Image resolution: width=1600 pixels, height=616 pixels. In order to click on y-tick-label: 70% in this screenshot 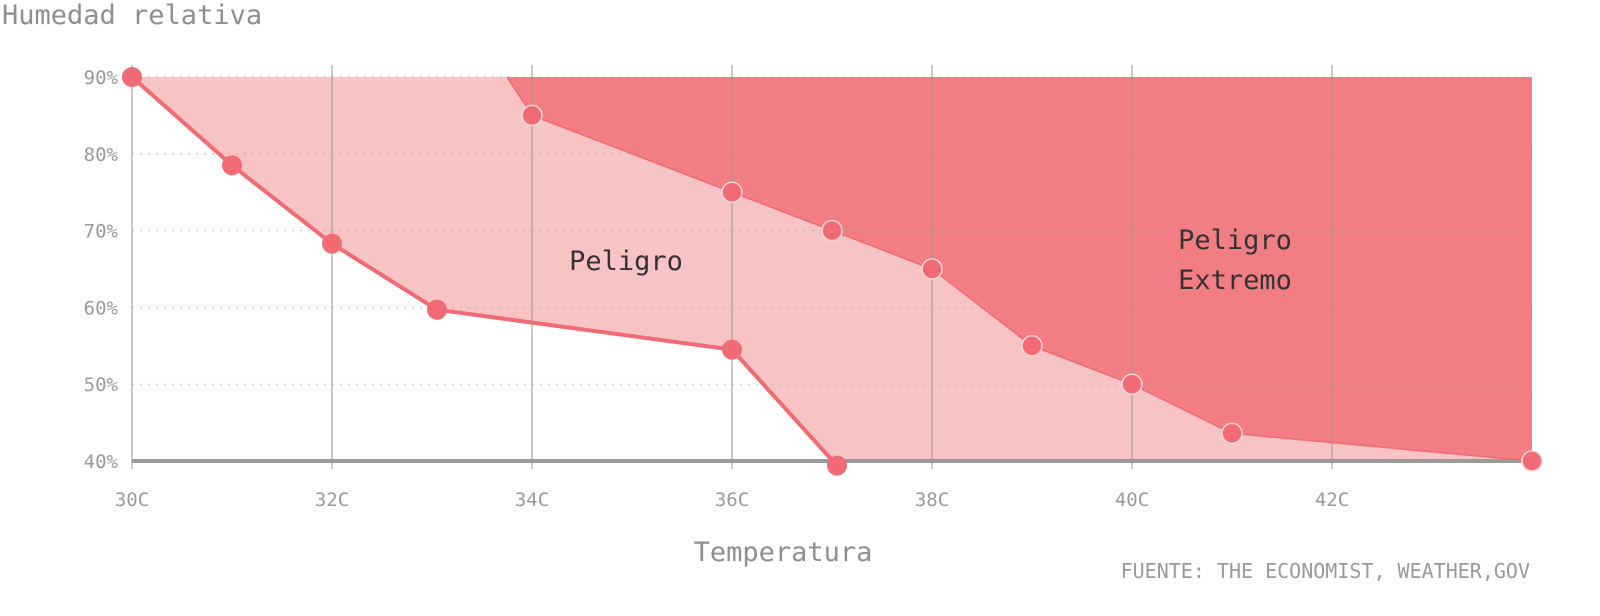, I will do `click(101, 232)`.